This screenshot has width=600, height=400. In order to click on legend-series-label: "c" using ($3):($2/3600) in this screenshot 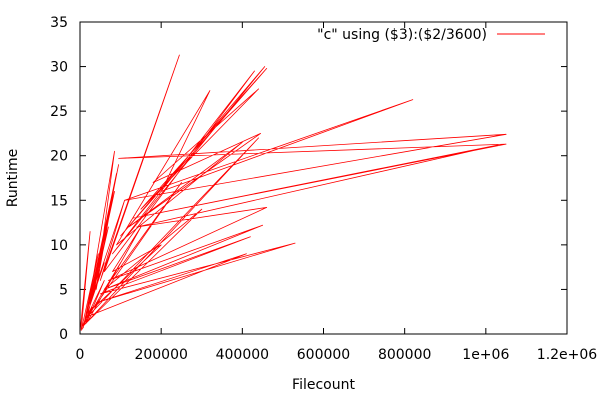, I will do `click(402, 35)`.